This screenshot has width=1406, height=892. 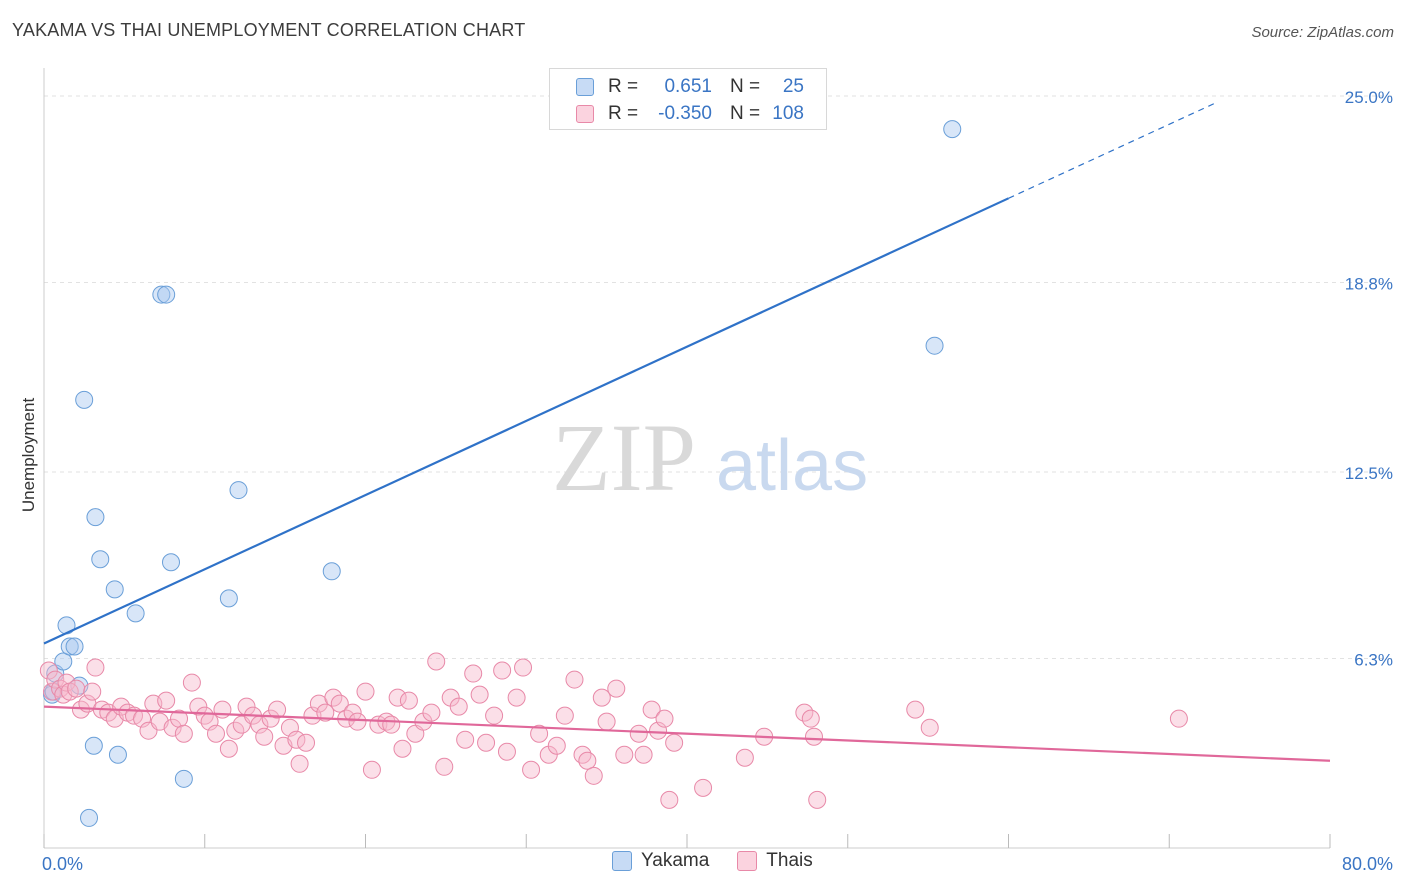 I want to click on watermark-zip: ZIP, so click(x=624, y=457).